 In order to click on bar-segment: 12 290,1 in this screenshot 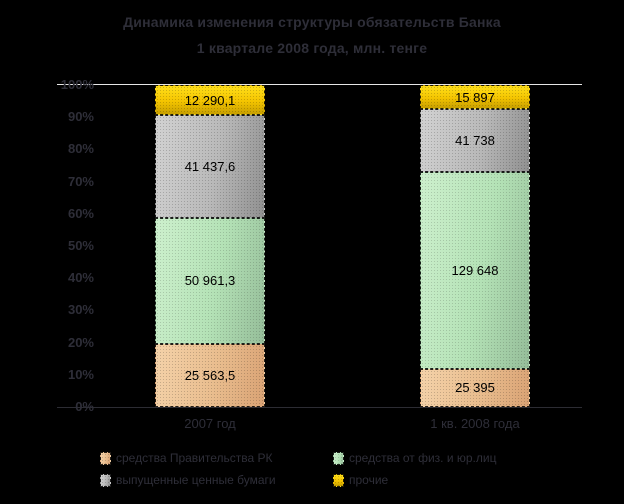, I will do `click(210, 100)`.